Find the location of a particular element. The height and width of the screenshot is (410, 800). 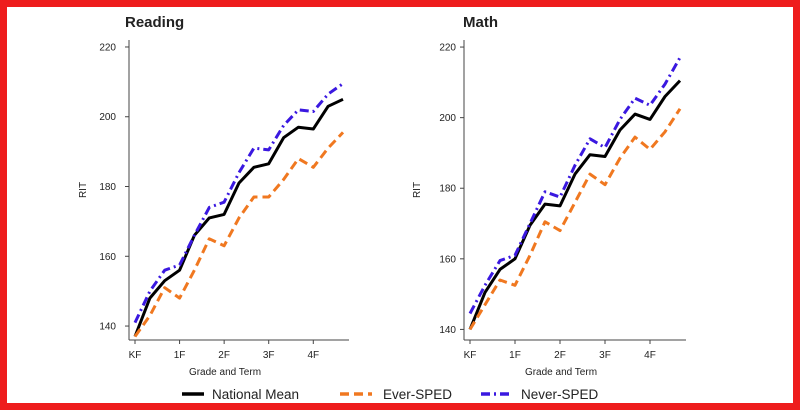

legend-item-never-sped: Never-SPED is located at coordinates (540, 394).